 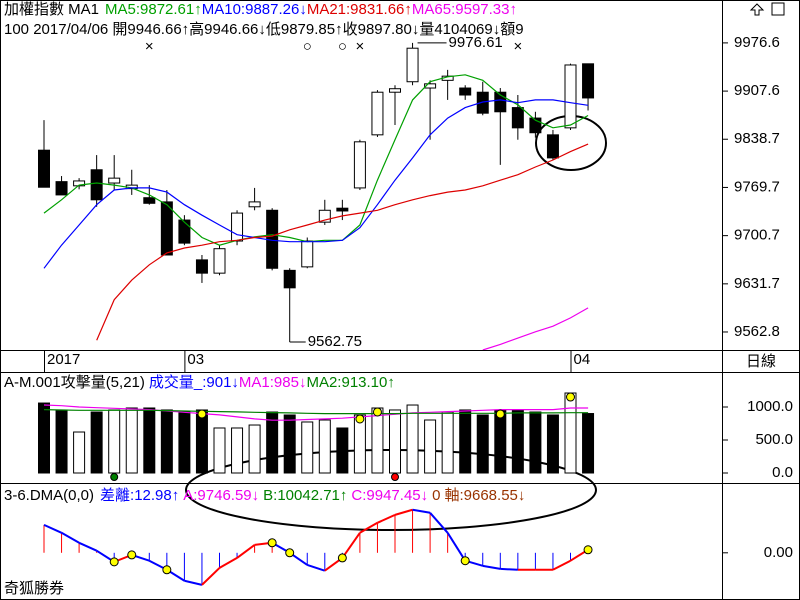 I want to click on header-item: B:10042.71↑, so click(x=305, y=495).